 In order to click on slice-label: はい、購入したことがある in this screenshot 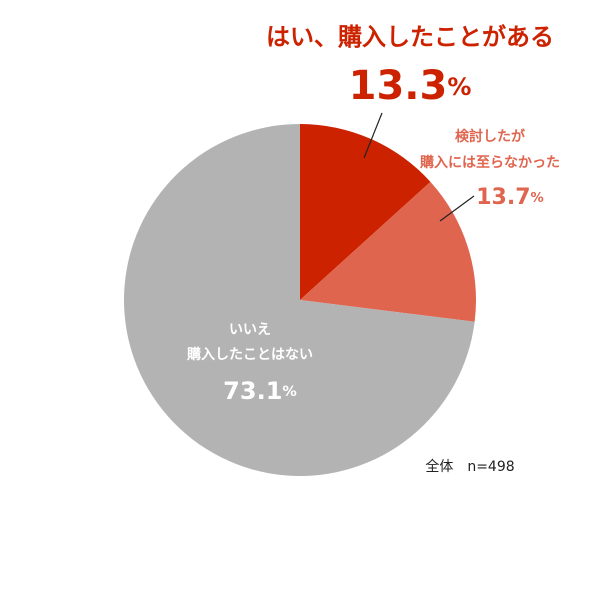, I will do `click(410, 37)`.